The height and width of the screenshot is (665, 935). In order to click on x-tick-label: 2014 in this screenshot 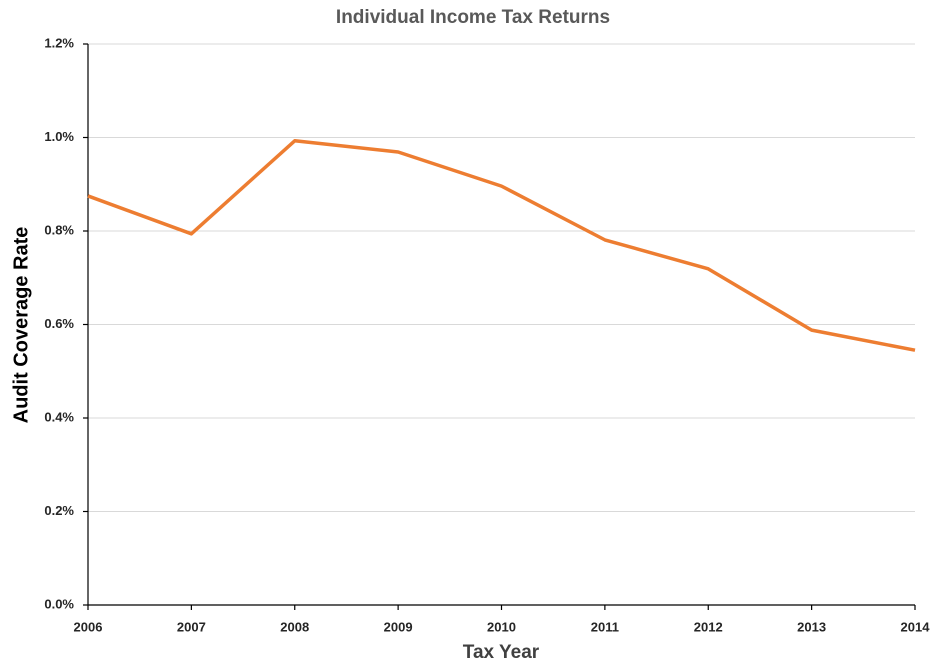, I will do `click(916, 626)`.